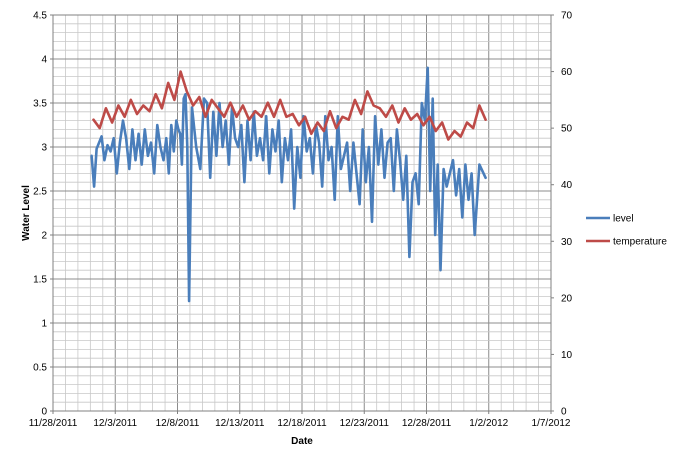 Image resolution: width=676 pixels, height=460 pixels. I want to click on y-axis-tick-label: 3, so click(44, 148).